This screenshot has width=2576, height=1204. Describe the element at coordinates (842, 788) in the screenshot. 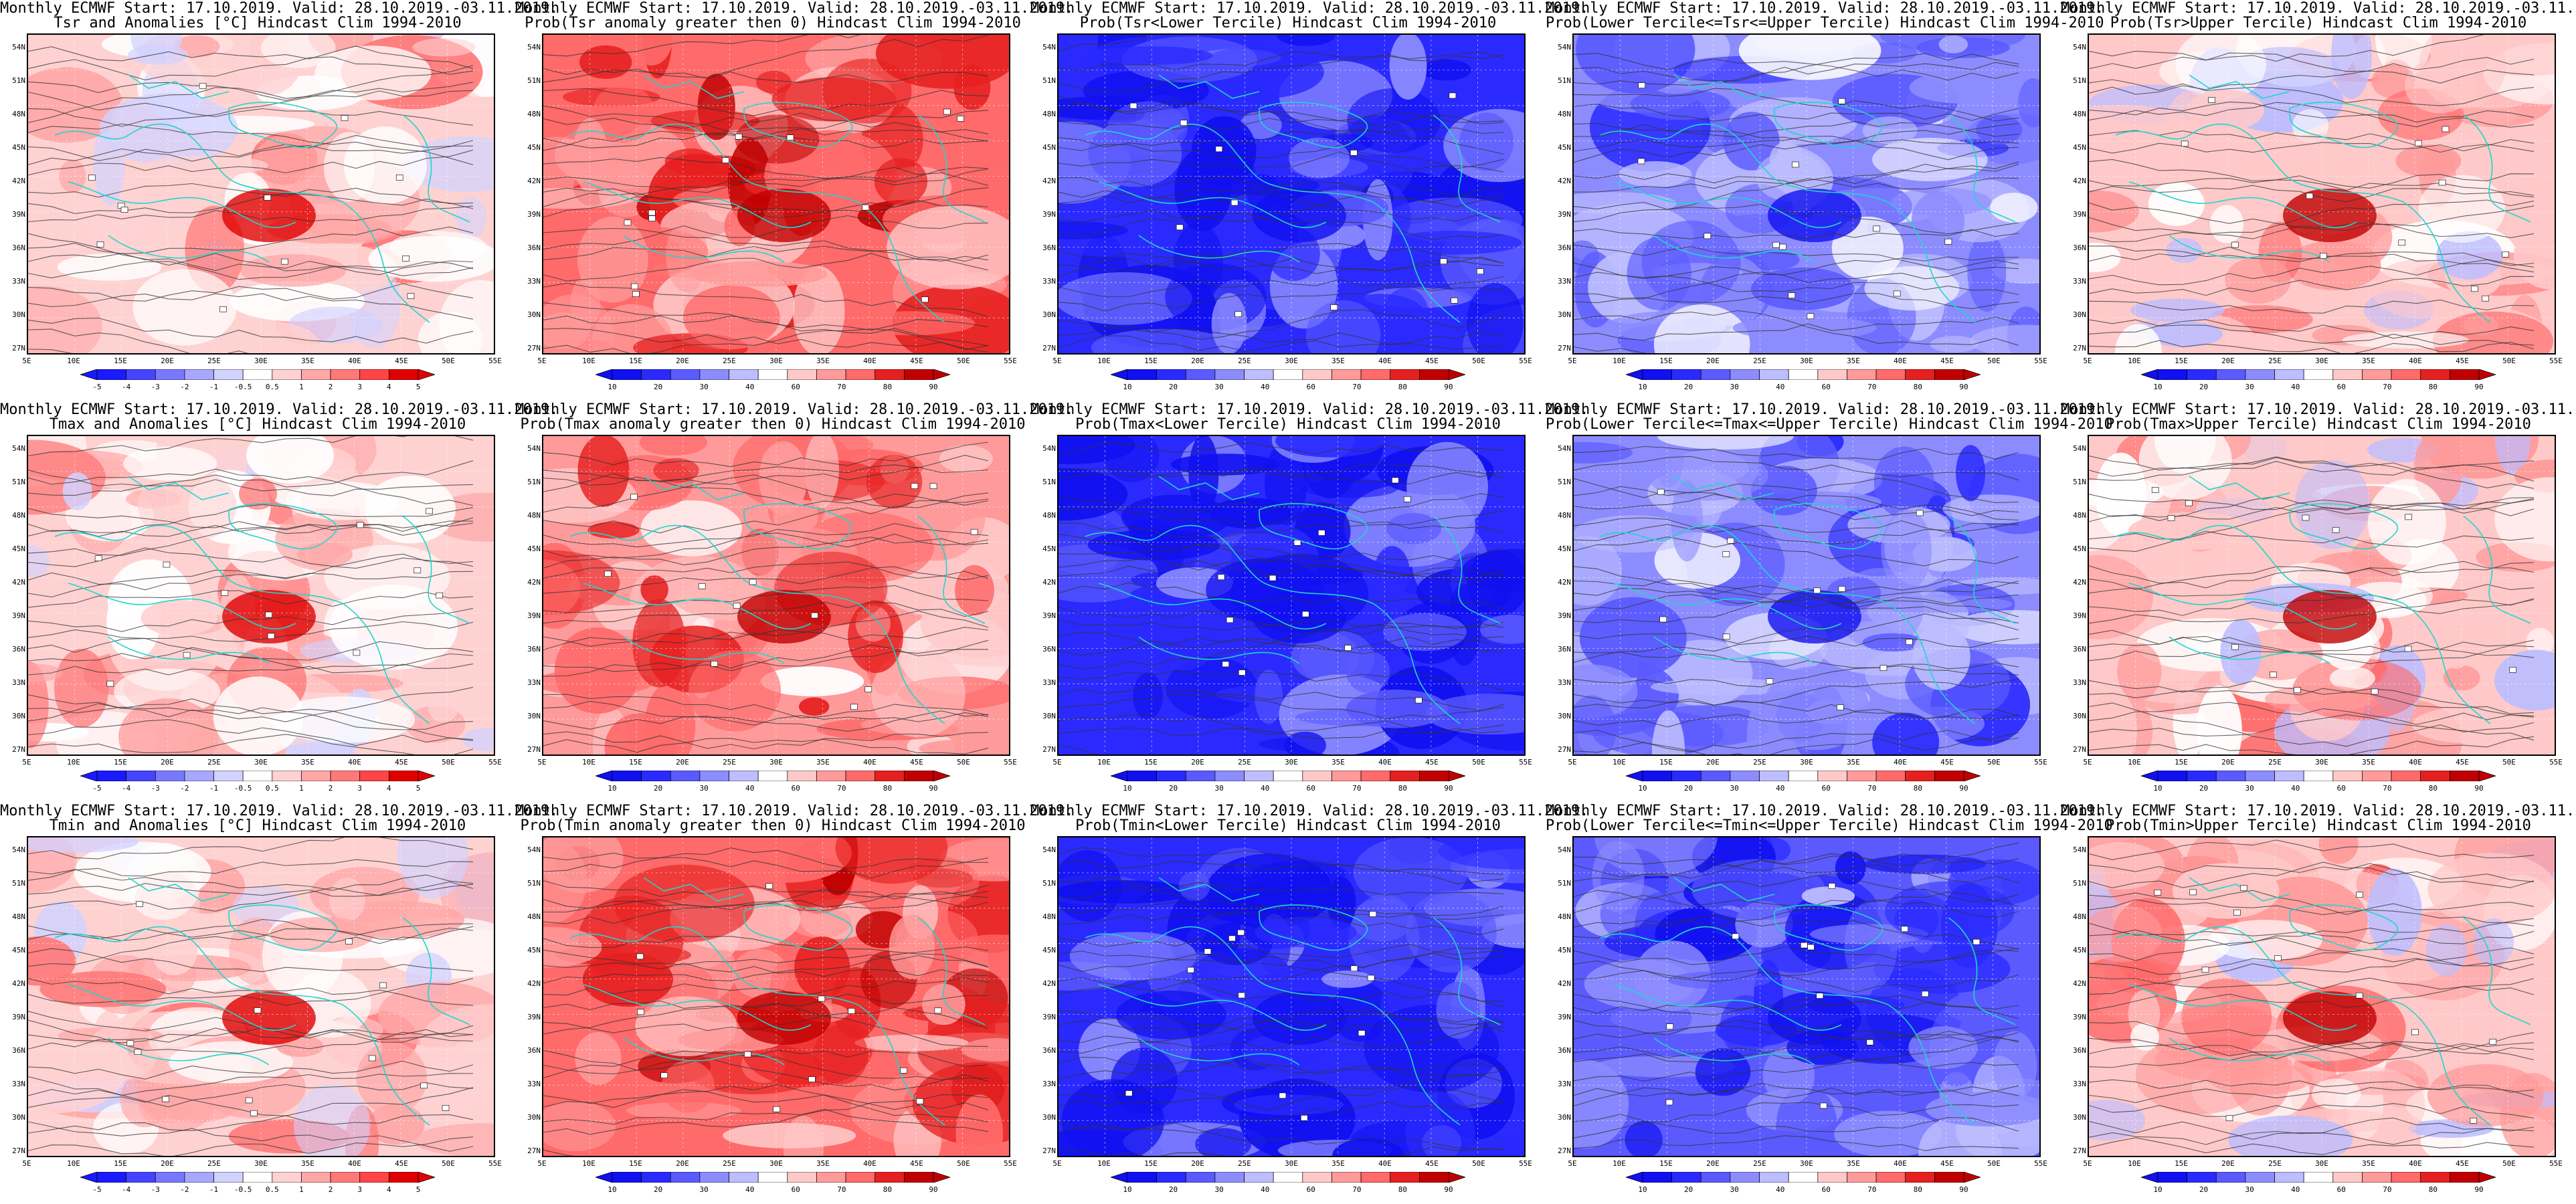

I see `color-bar-label: 70` at that location.